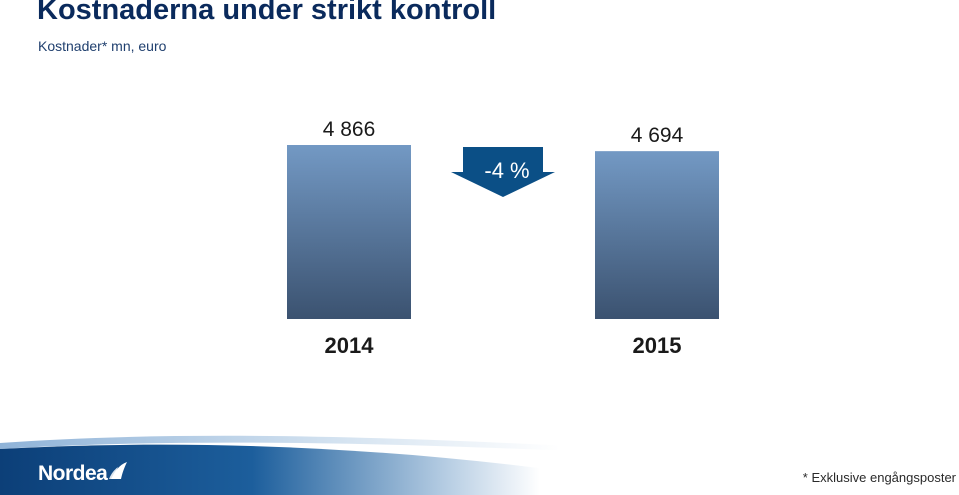 Image resolution: width=959 pixels, height=495 pixels. Describe the element at coordinates (879, 477) in the screenshot. I see `footnote: * Exklusive engångsposter` at that location.